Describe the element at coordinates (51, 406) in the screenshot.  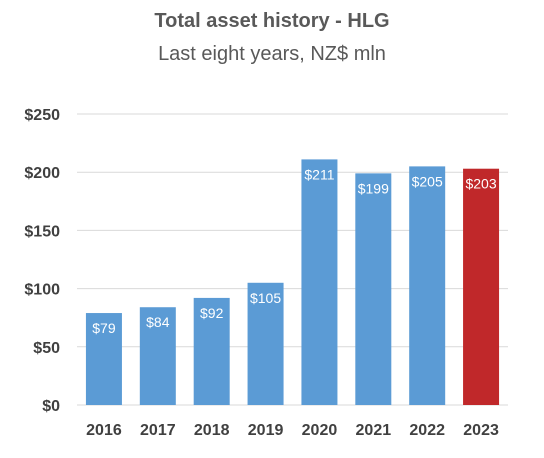
I see `y-tick-label: $0` at that location.